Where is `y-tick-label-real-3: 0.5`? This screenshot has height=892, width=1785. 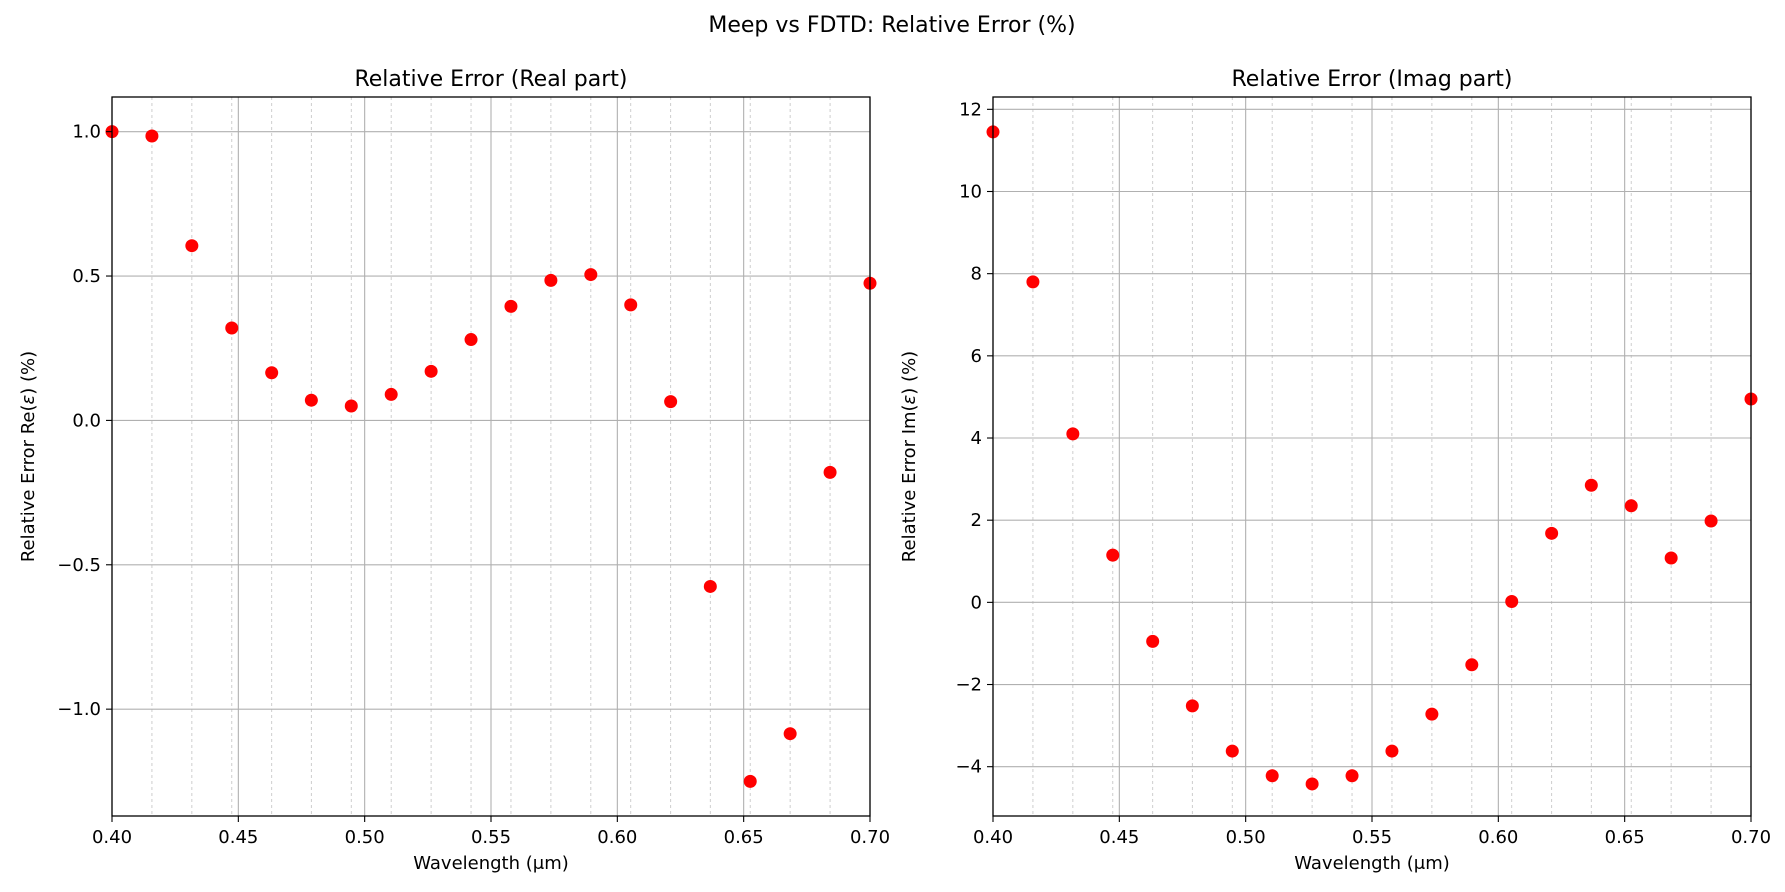 y-tick-label-real-3: 0.5 is located at coordinates (86, 276).